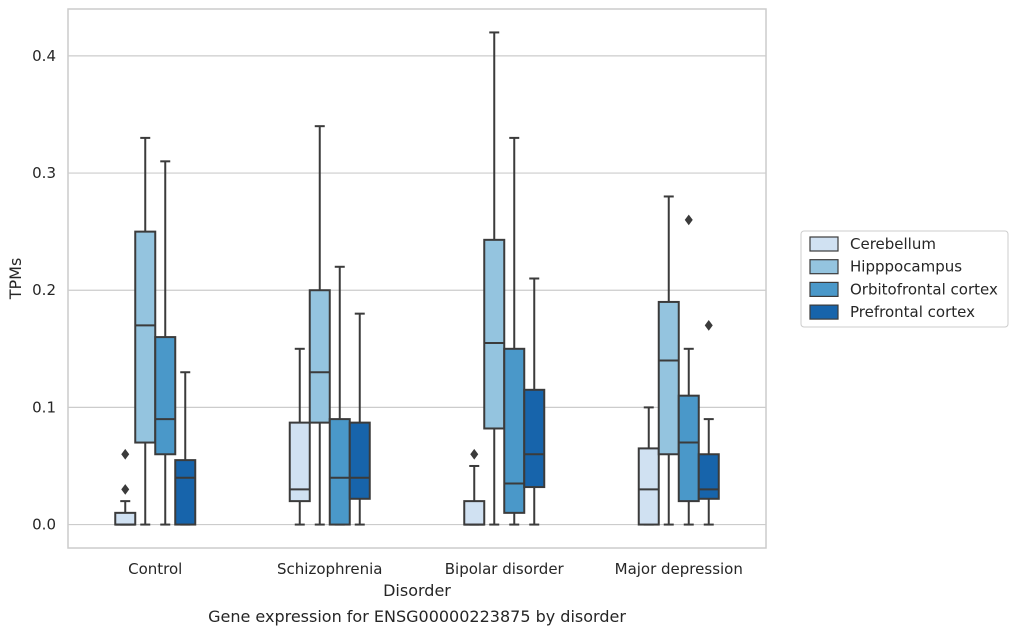 This screenshot has height=634, width=1018. Describe the element at coordinates (417, 590) in the screenshot. I see `x-axis-label: Disorder` at that location.